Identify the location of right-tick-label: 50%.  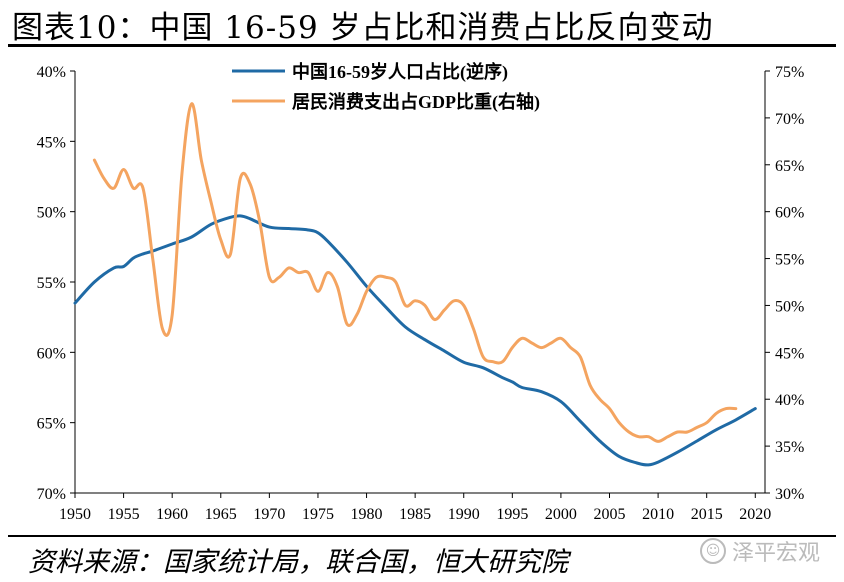
(789, 306).